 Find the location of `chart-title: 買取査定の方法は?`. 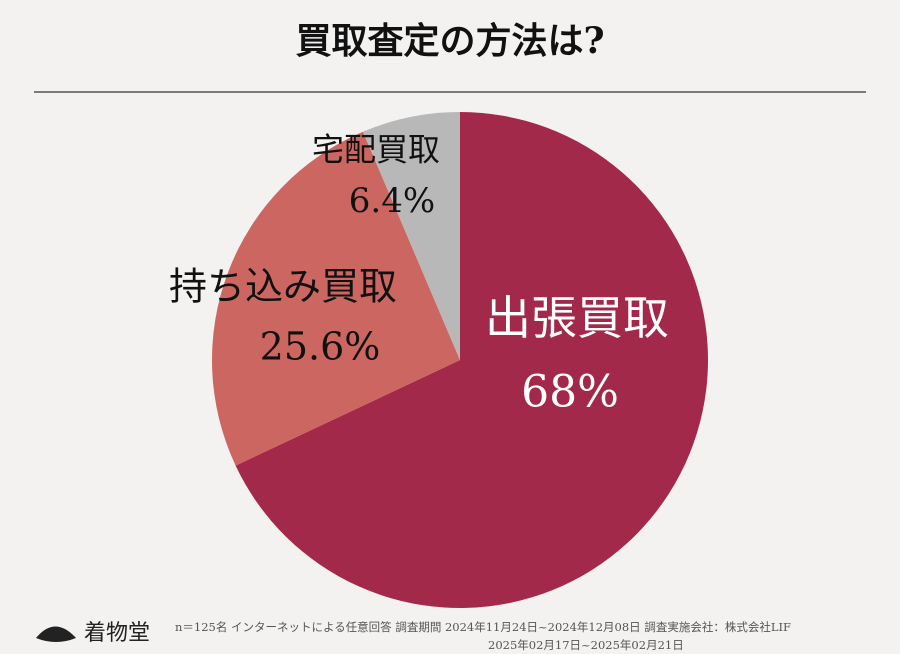

chart-title: 買取査定の方法は? is located at coordinates (449, 41).